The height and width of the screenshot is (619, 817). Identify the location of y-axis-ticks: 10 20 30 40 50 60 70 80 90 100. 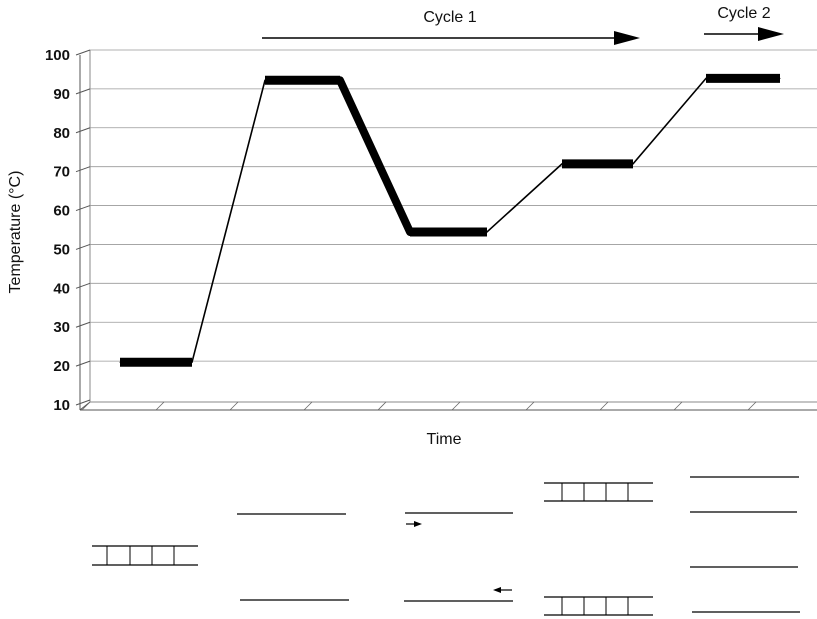
(68, 230).